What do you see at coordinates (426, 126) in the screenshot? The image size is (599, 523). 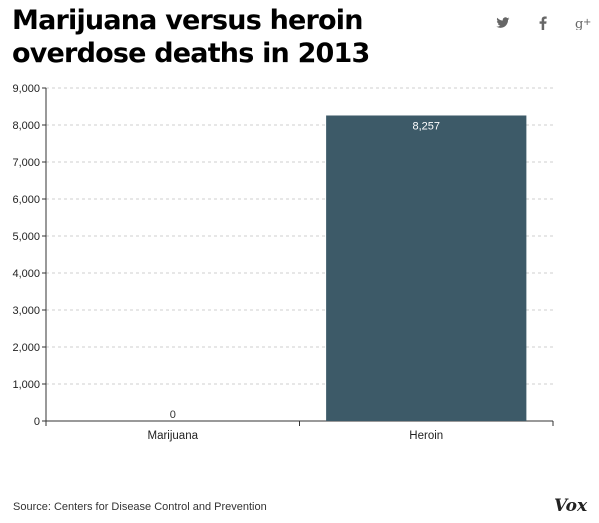 I see `data-label: 8,257` at bounding box center [426, 126].